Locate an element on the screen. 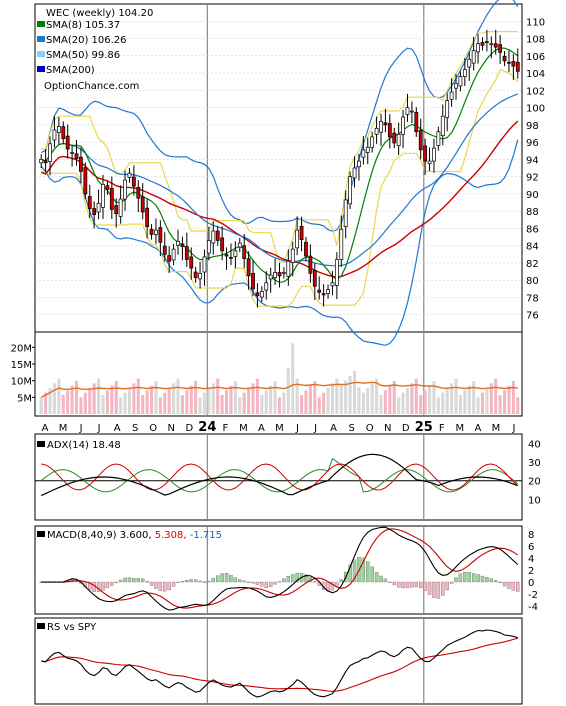  price-tick-label: 104 is located at coordinates (535, 74).